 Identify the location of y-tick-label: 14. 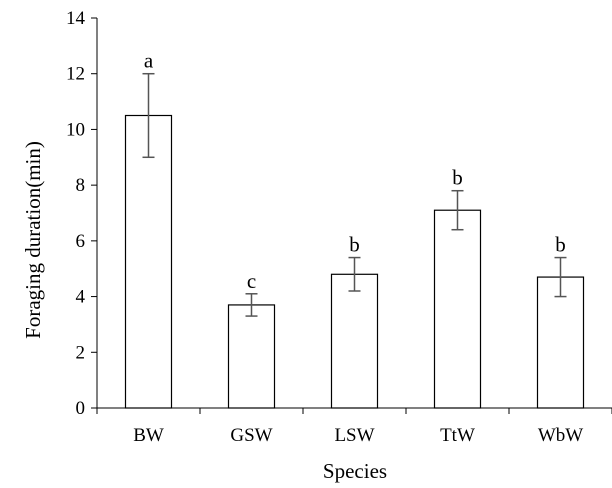
(76, 18).